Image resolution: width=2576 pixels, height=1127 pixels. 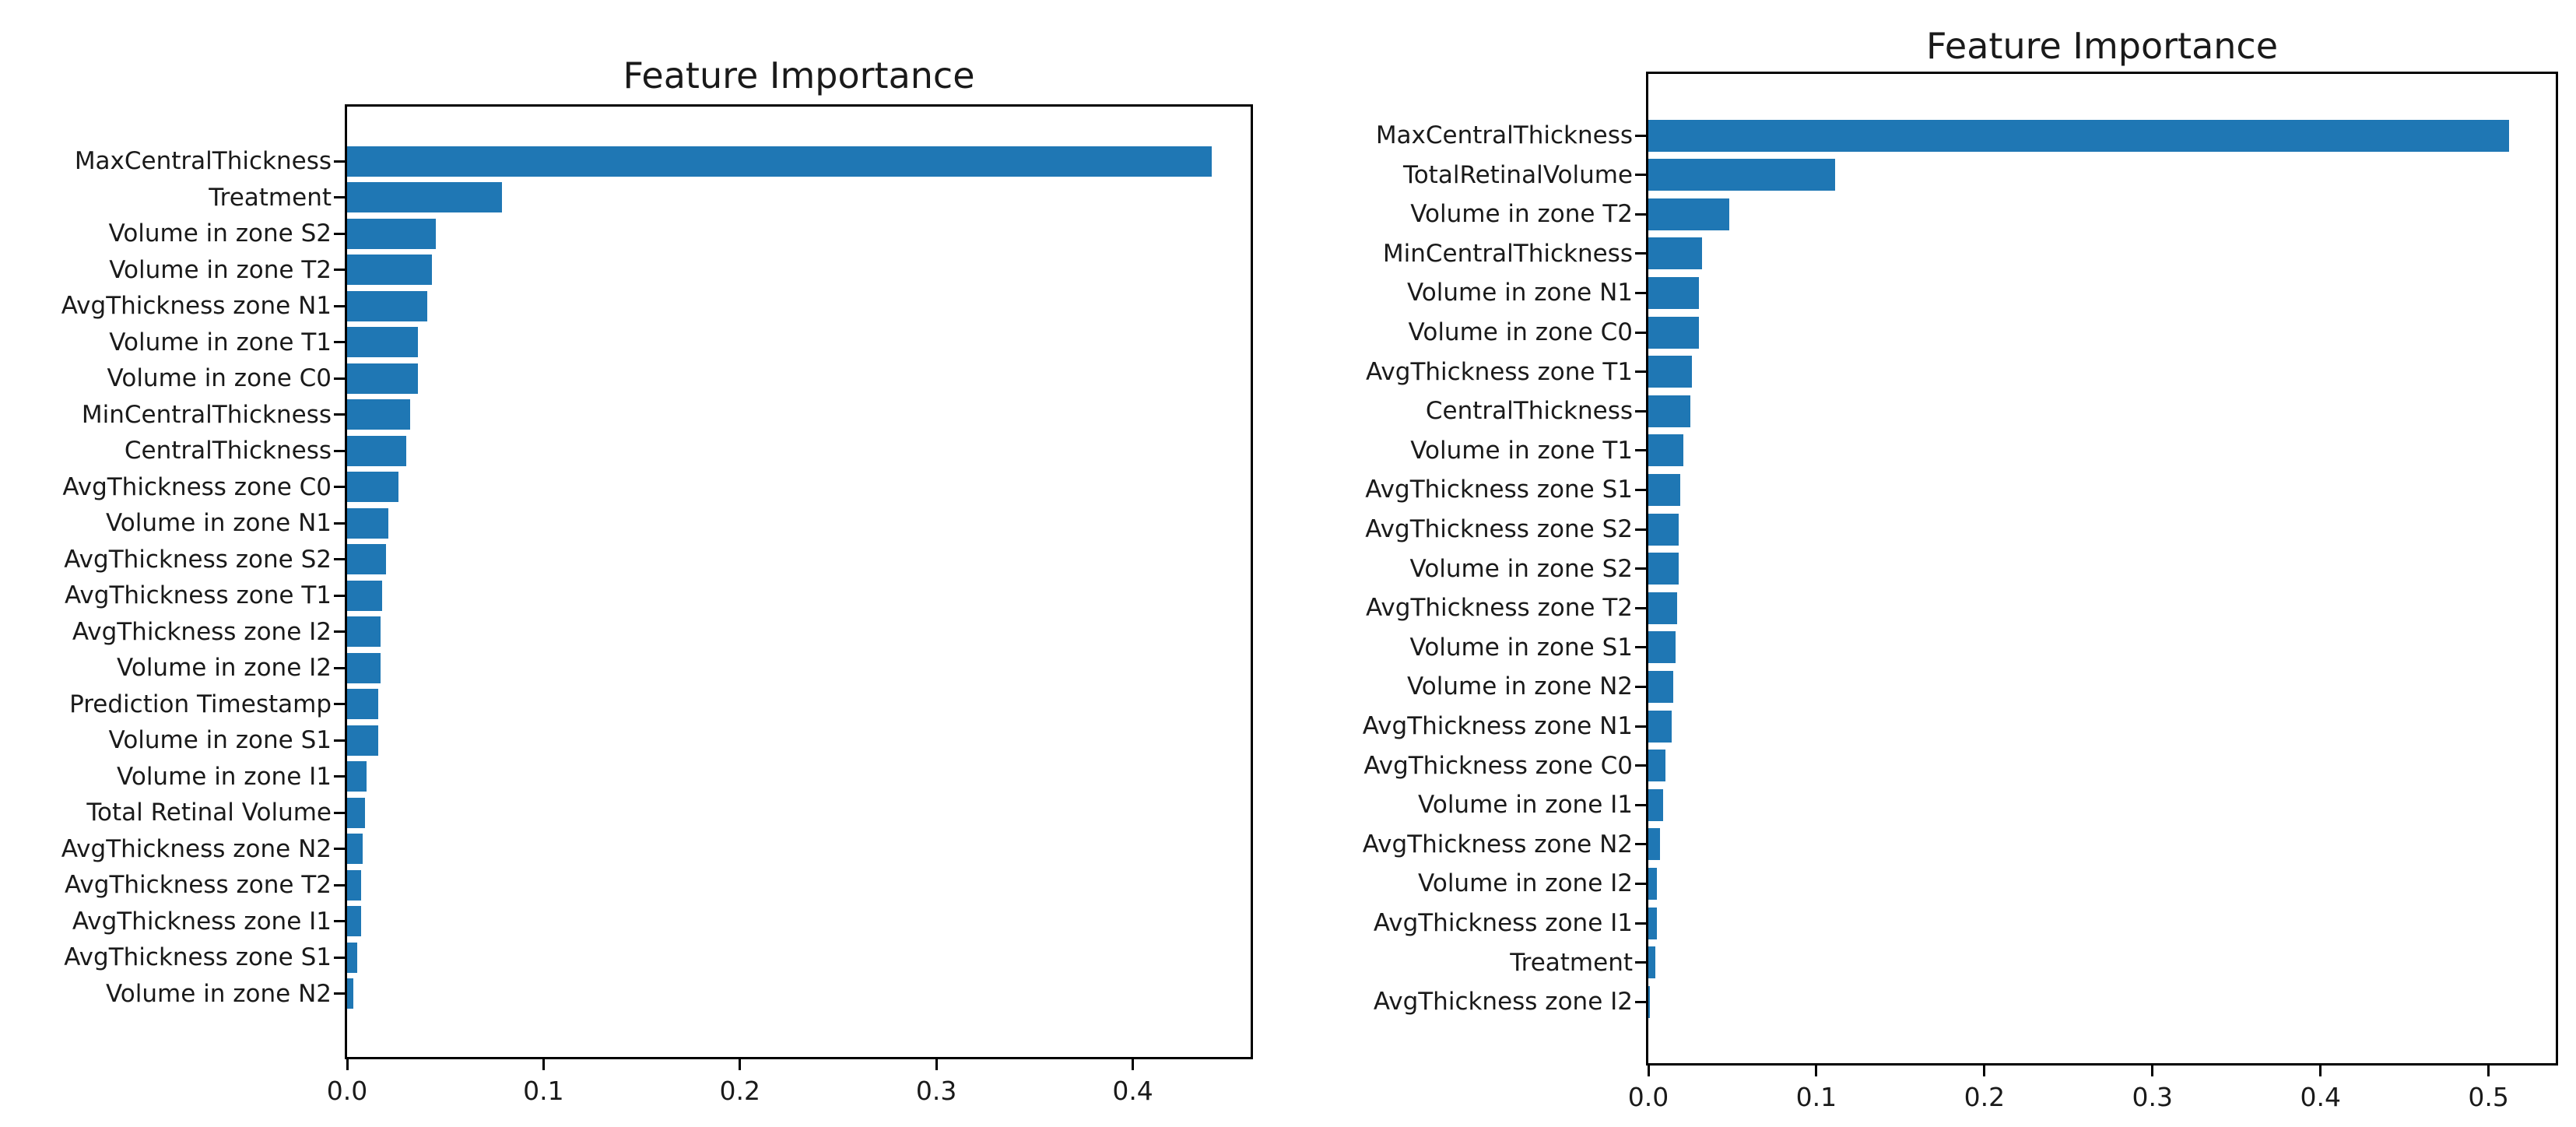 I want to click on bar-maxcentralthickness, so click(x=780, y=161).